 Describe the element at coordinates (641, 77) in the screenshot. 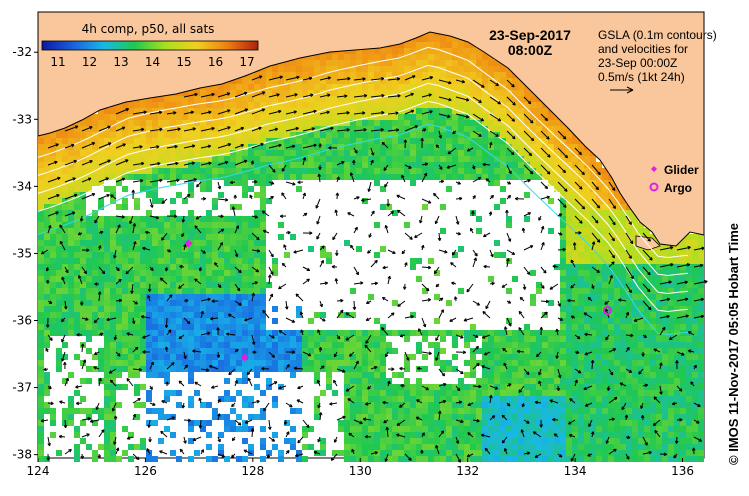

I see `info-line-4: 0.5m/s (1kt 24h)` at that location.